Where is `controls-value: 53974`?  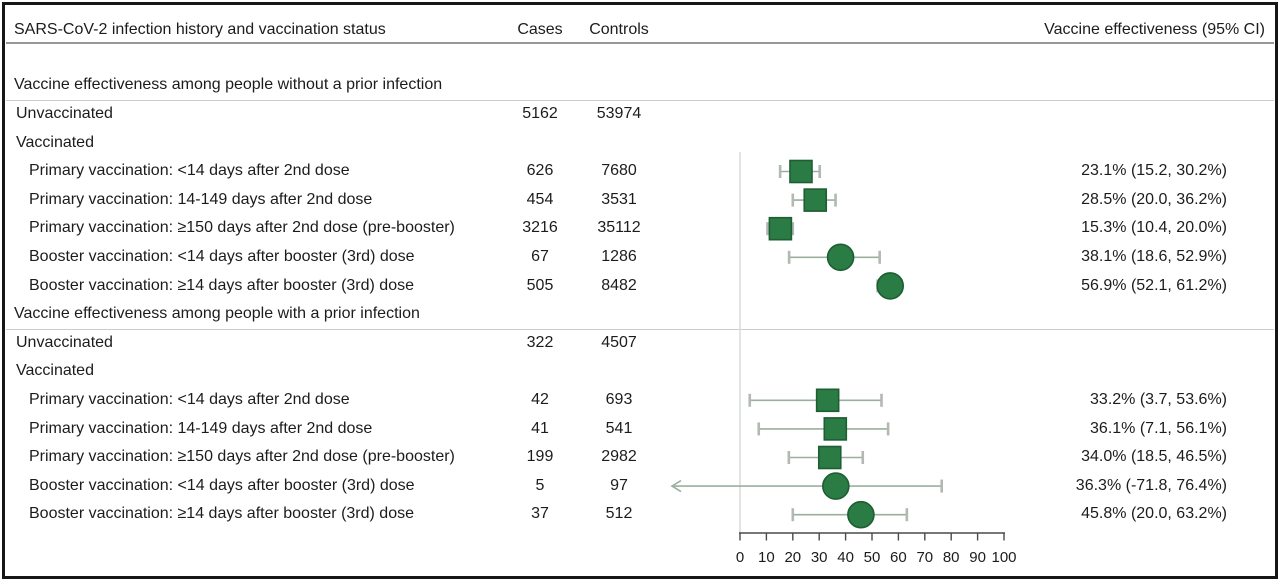 controls-value: 53974 is located at coordinates (619, 113).